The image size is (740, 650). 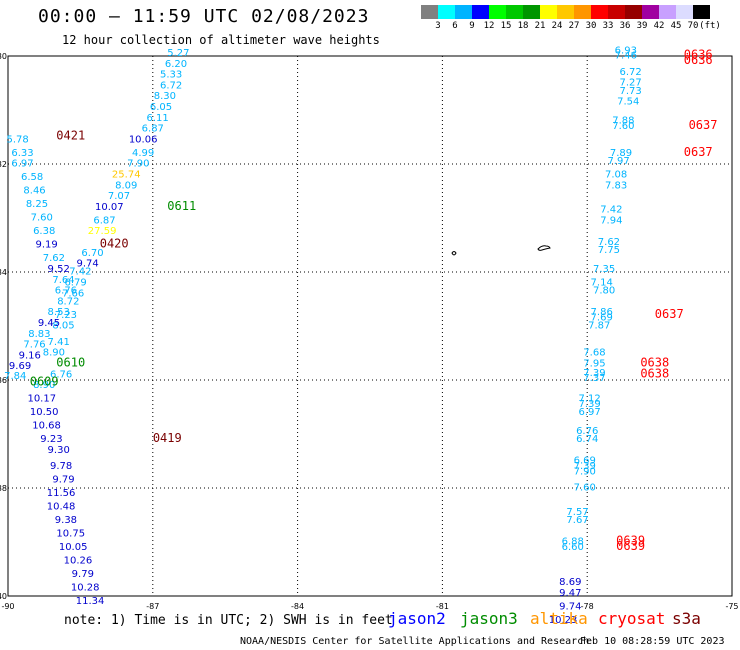 What do you see at coordinates (167, 438) in the screenshot?
I see `pass-time-label: 0419` at bounding box center [167, 438].